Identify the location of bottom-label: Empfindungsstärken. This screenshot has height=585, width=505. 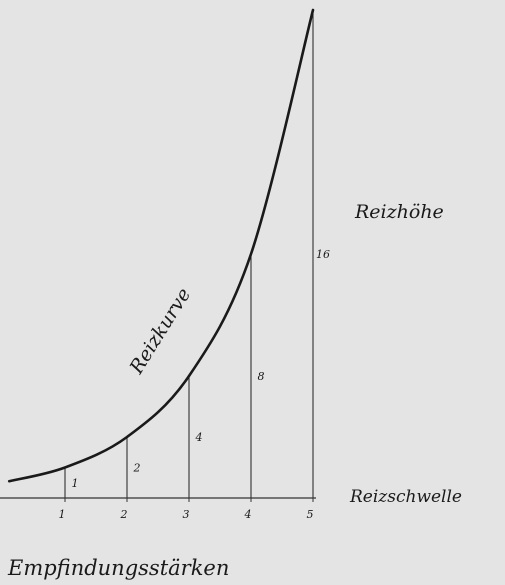
(118, 568).